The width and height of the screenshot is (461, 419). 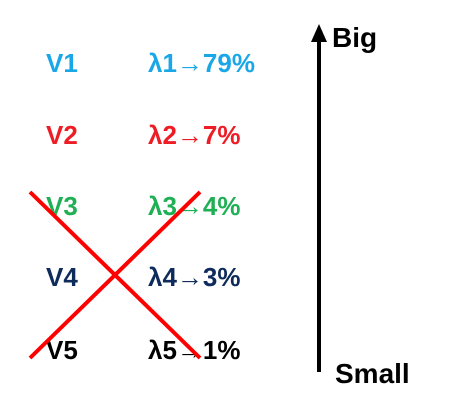 I want to click on vector-label-v1: V1, so click(x=62, y=63).